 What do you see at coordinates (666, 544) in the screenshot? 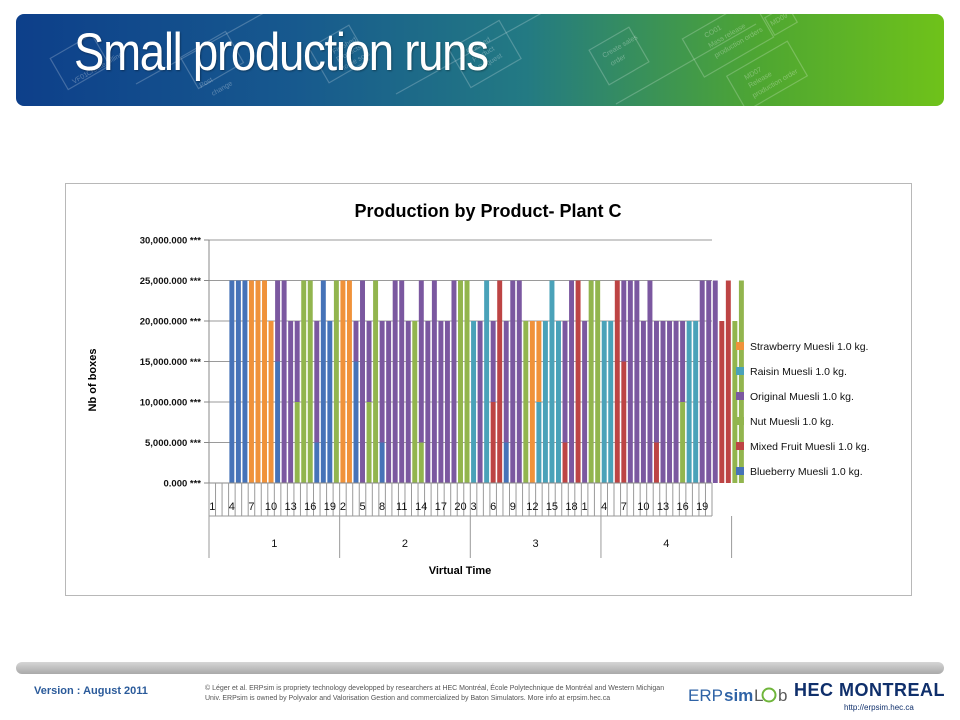
I see `x-group-label: 4` at bounding box center [666, 544].